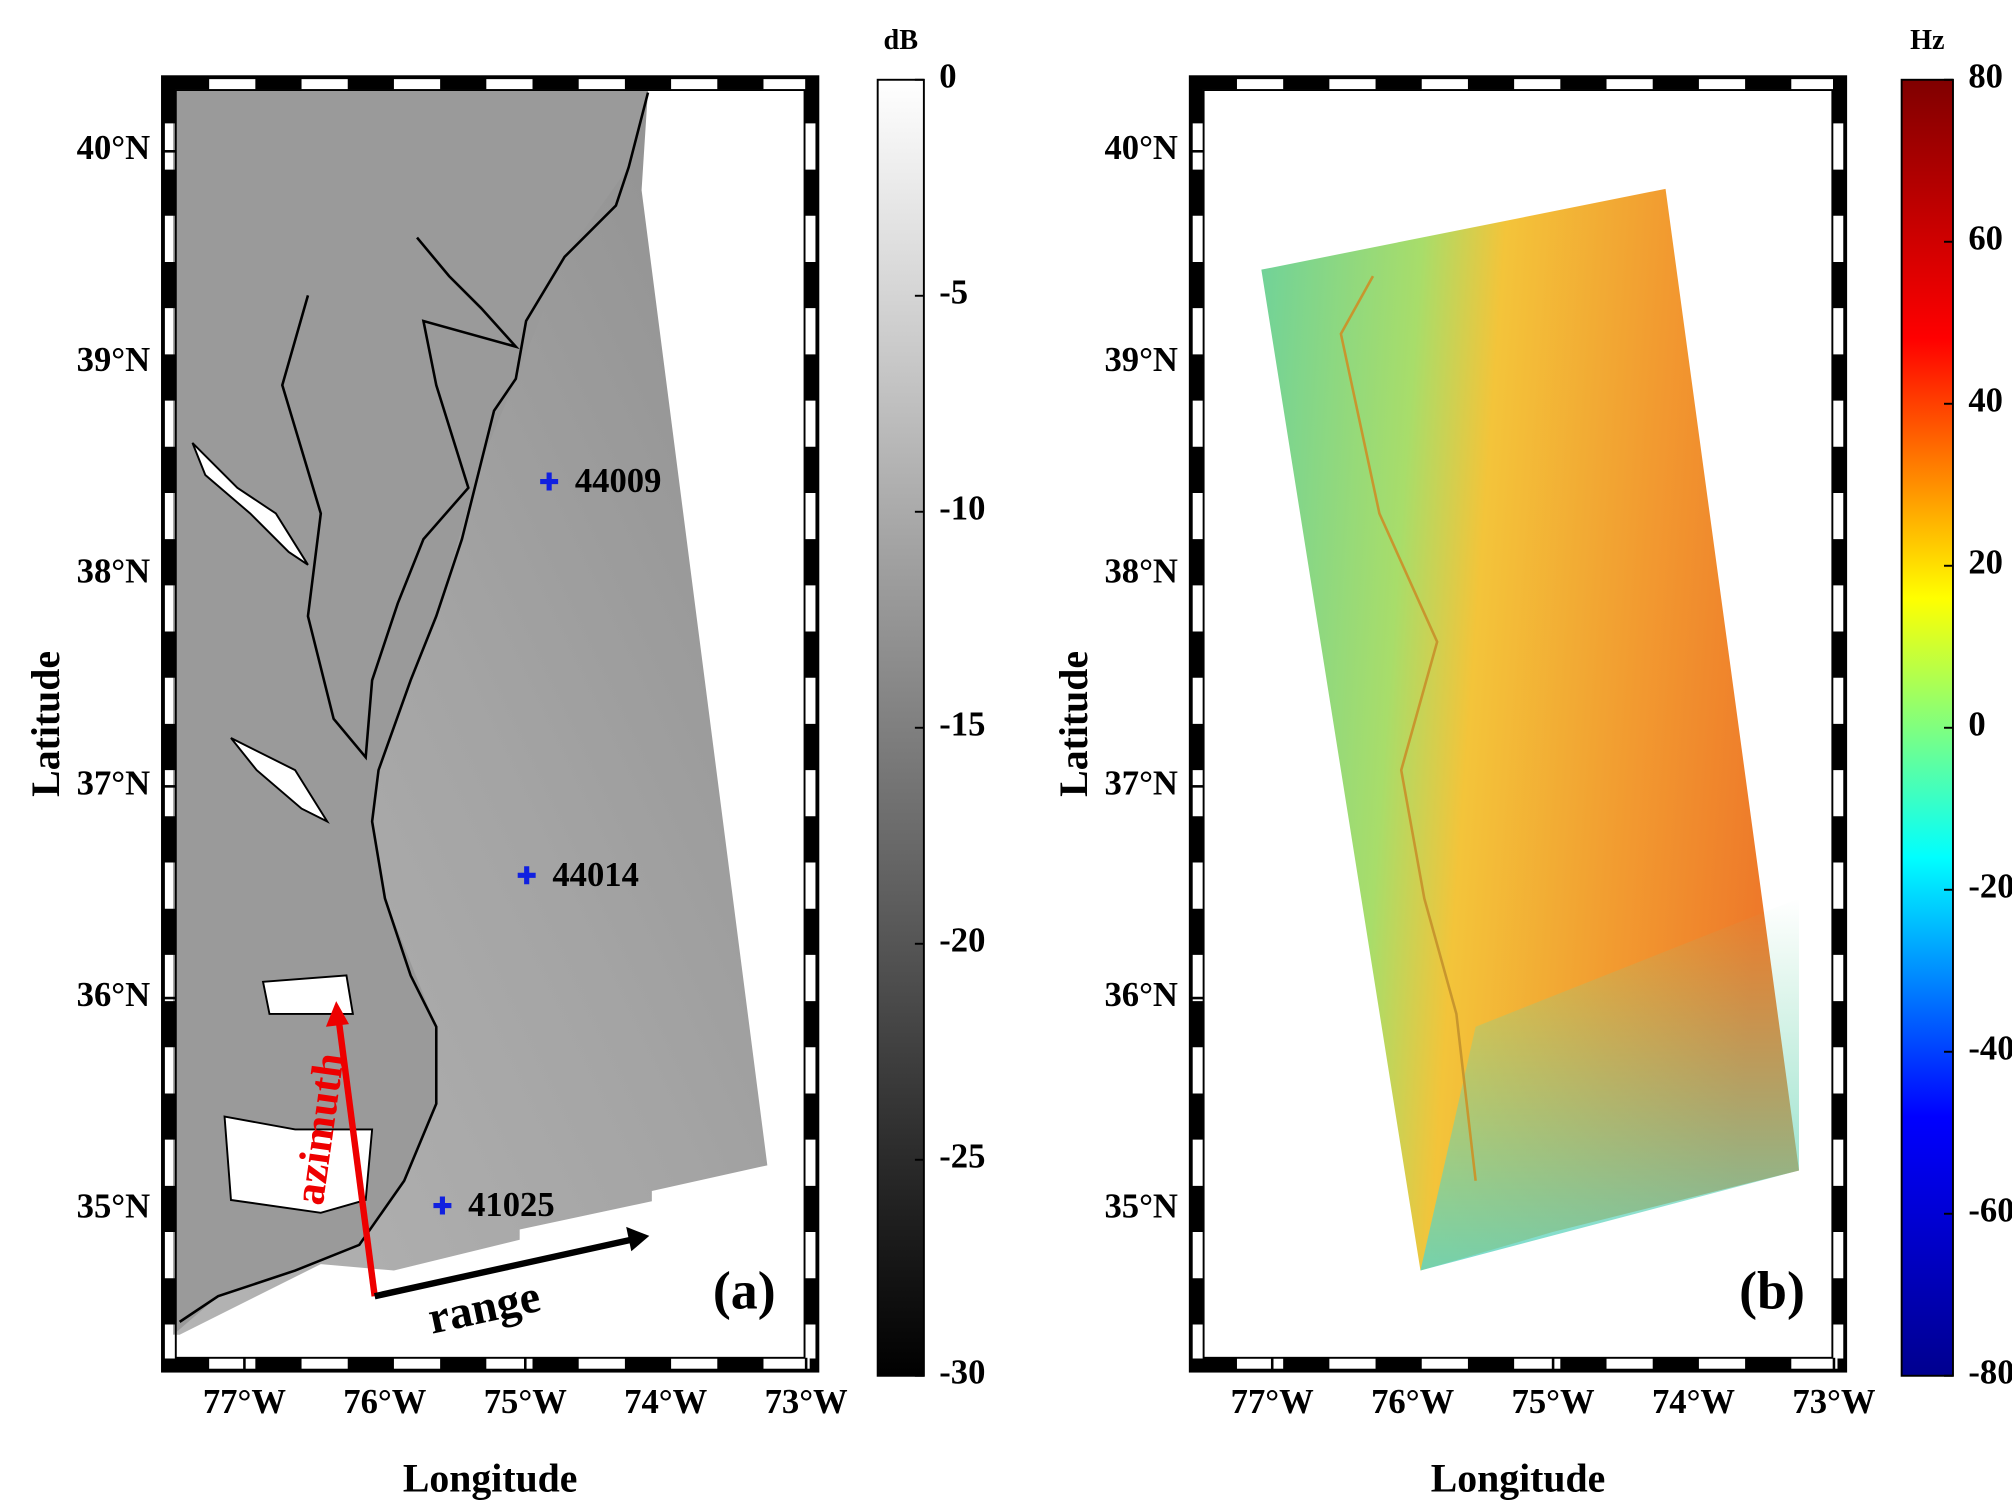 The height and width of the screenshot is (1512, 2012). Describe the element at coordinates (337, 1014) in the screenshot. I see `azimuth-arrowhead` at that location.